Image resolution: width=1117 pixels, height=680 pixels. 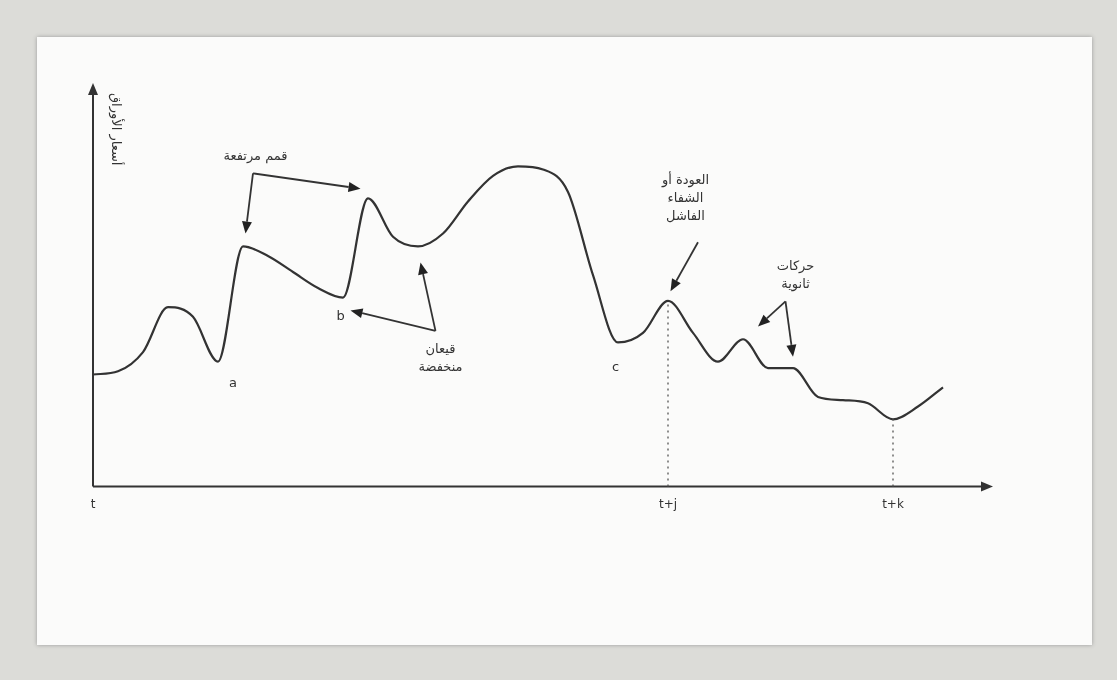 I want to click on x-tick-label: t+j, so click(x=668, y=503).